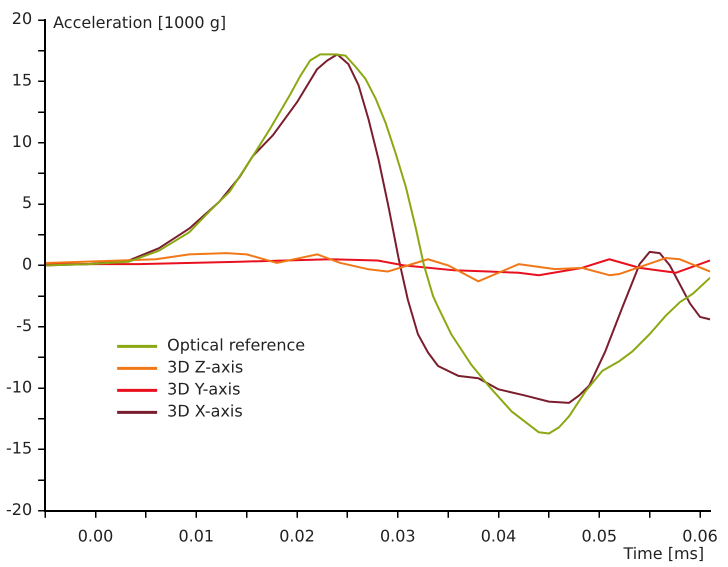 The width and height of the screenshot is (728, 567). Describe the element at coordinates (599, 536) in the screenshot. I see `x-tick-label: 0.05` at that location.